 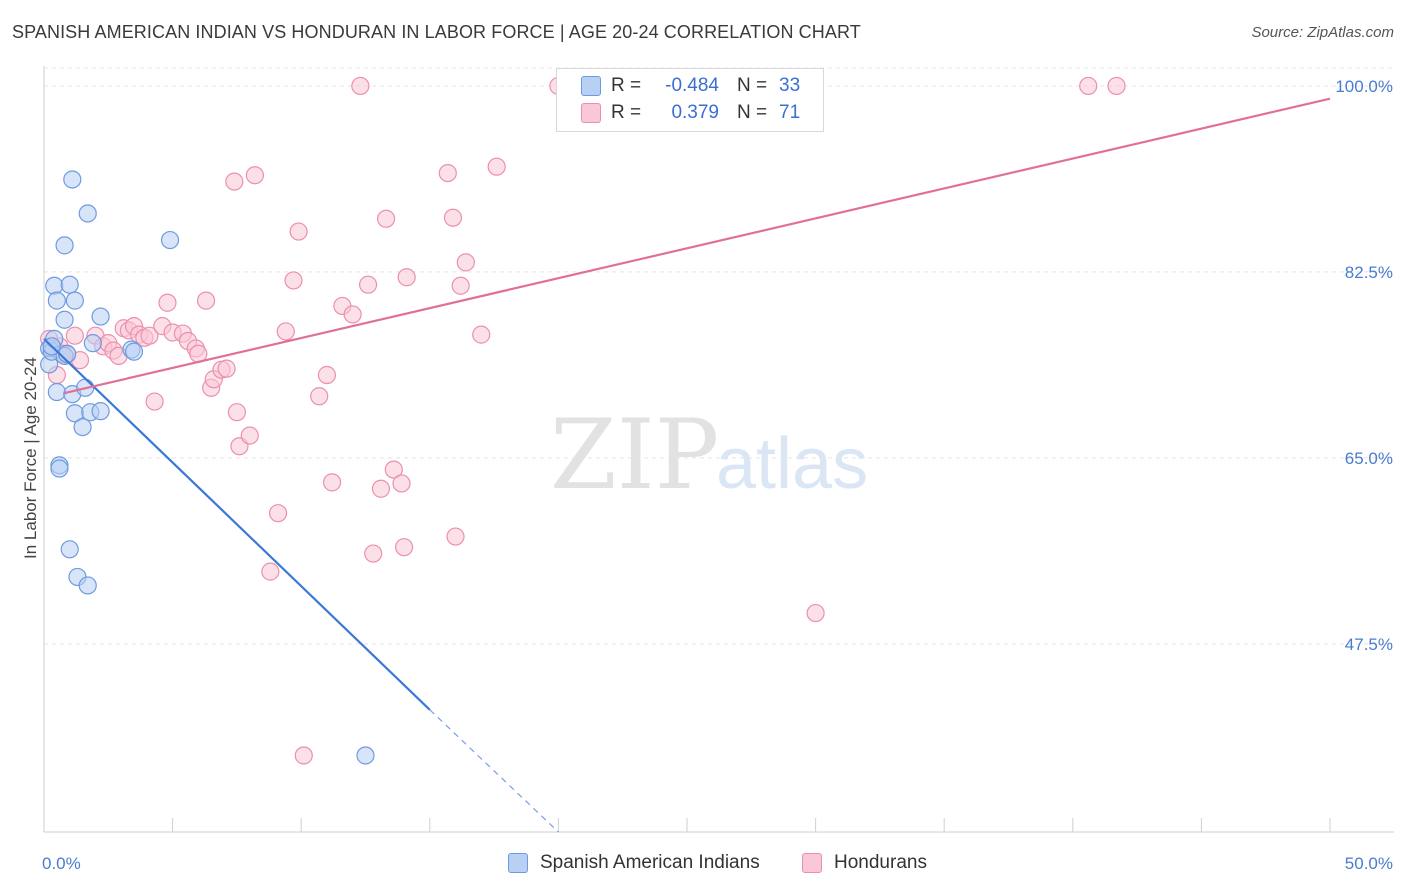 I want to click on legend-label: Hondurans, so click(x=880, y=862).